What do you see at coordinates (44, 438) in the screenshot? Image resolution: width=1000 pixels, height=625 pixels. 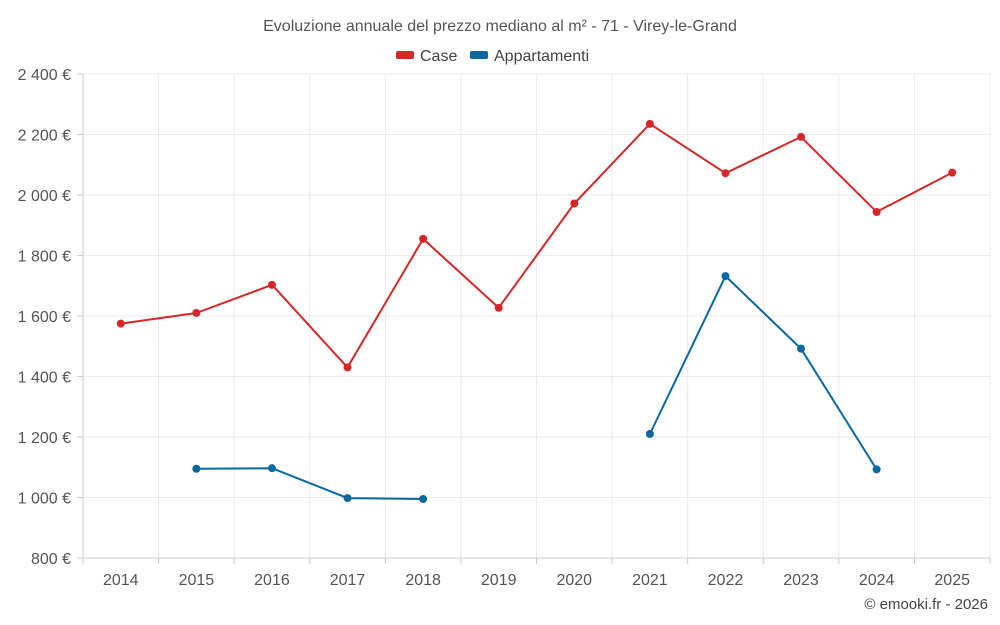 I see `y-tick-label: 1 200 €` at bounding box center [44, 438].